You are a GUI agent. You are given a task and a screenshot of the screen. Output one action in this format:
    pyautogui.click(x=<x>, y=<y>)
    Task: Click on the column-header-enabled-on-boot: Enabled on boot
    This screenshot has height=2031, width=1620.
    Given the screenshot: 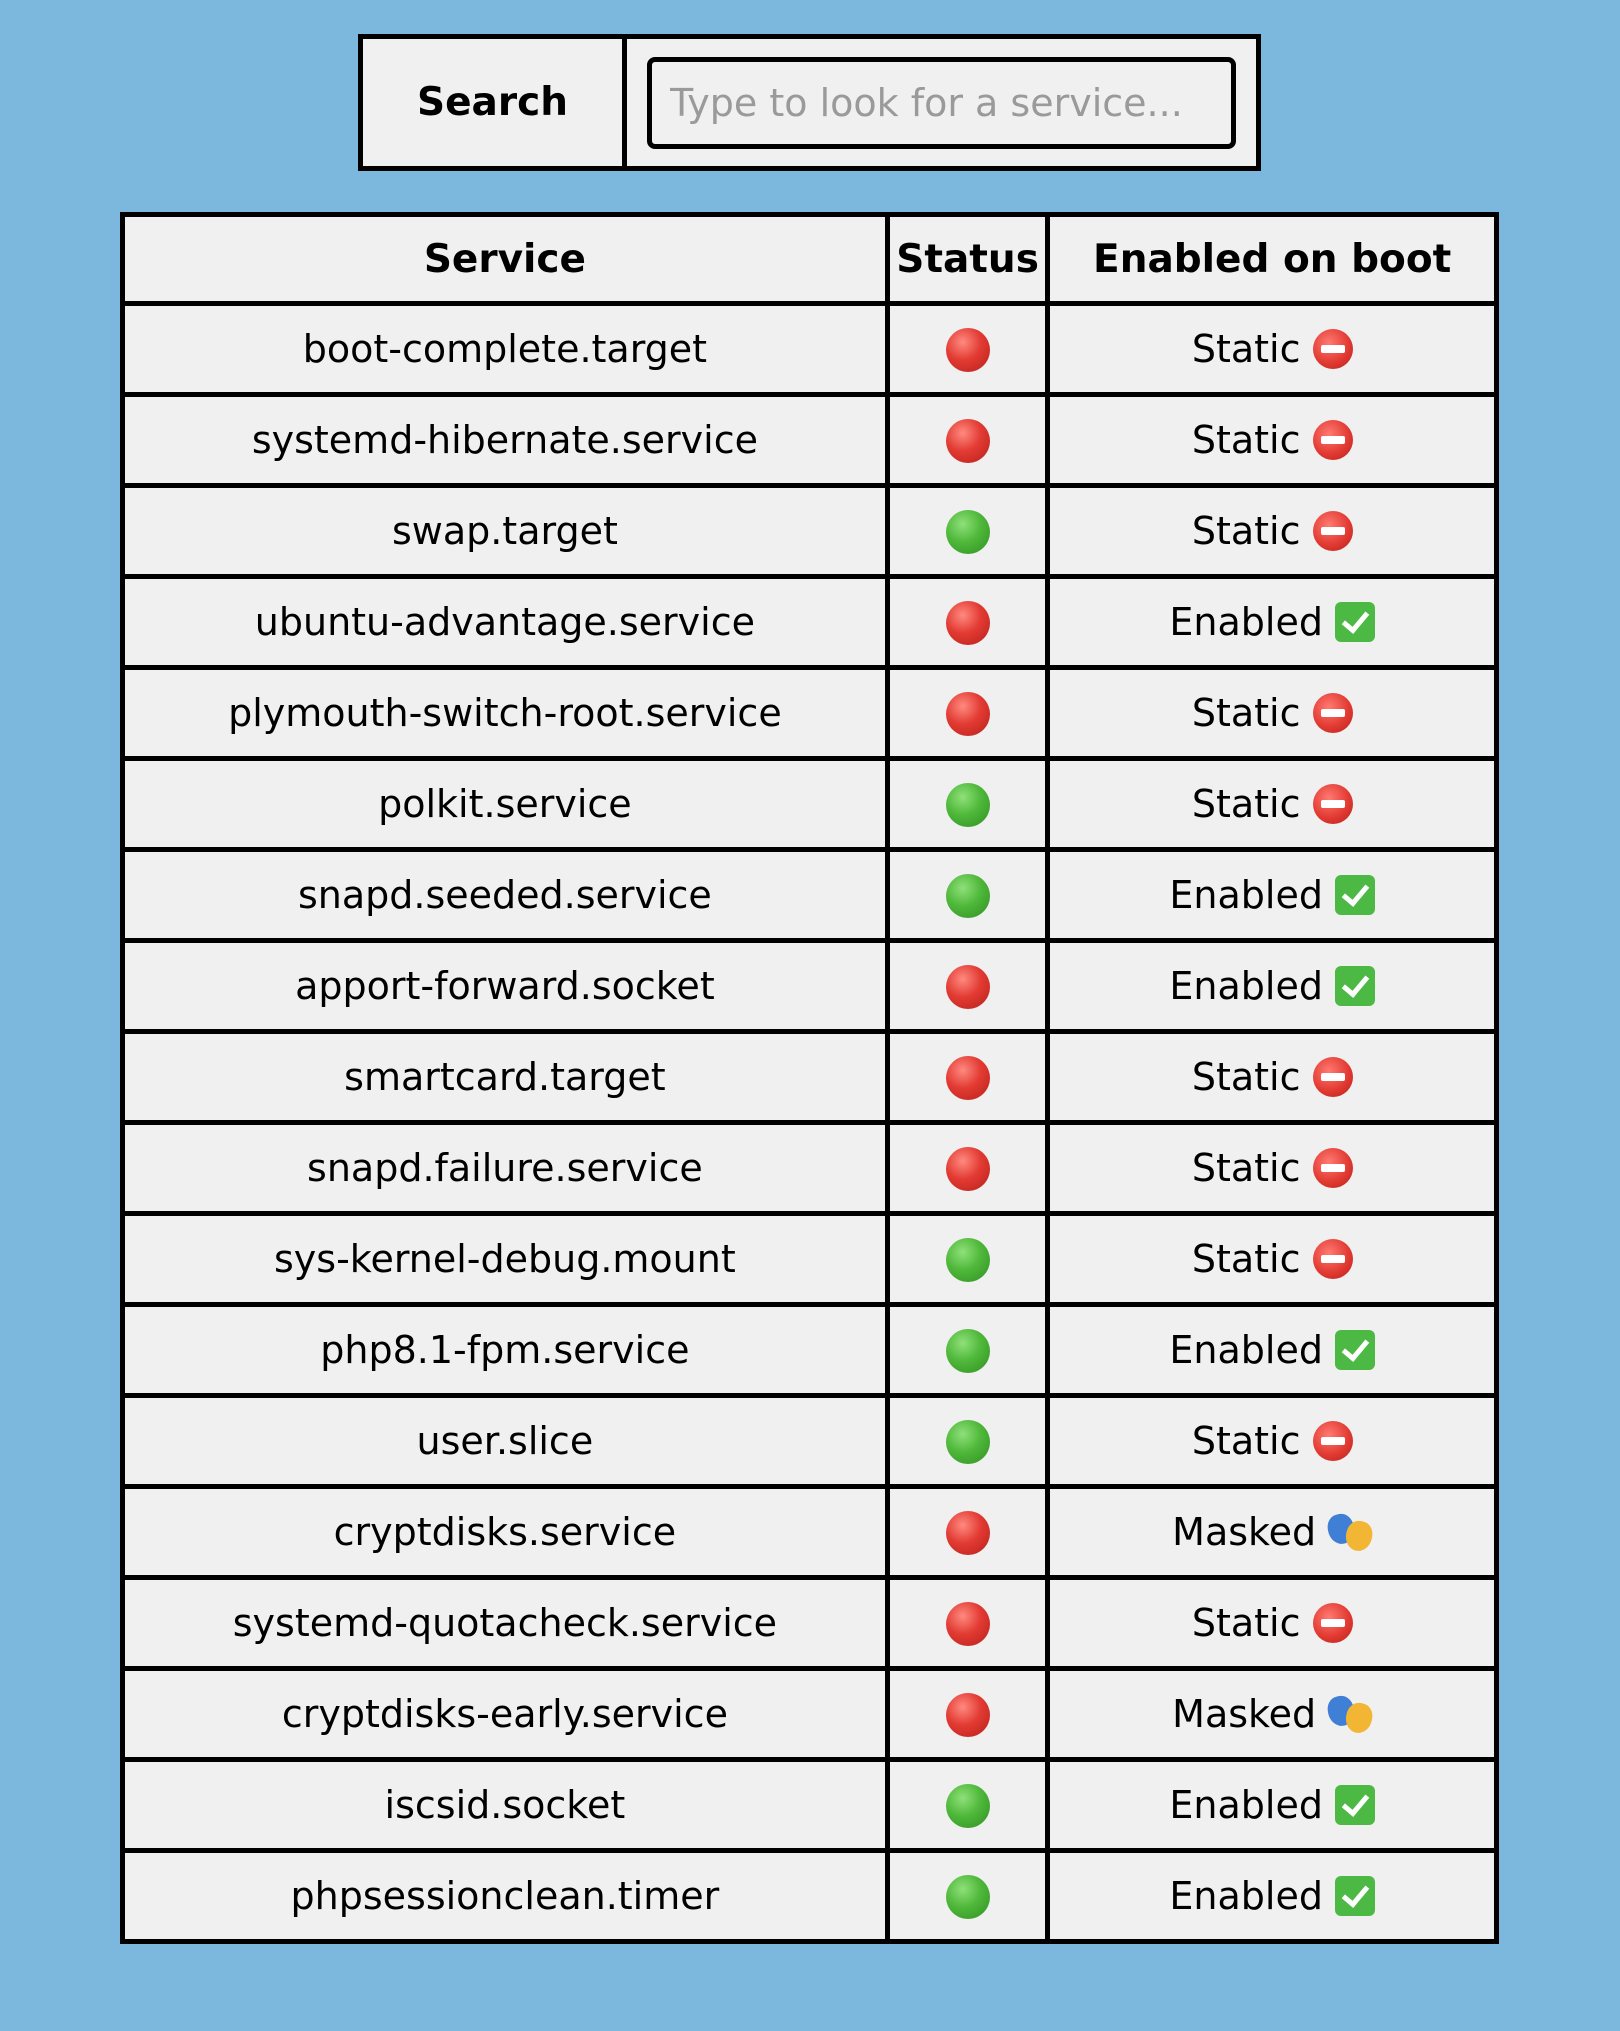 What is the action you would take?
    pyautogui.click(x=1272, y=259)
    